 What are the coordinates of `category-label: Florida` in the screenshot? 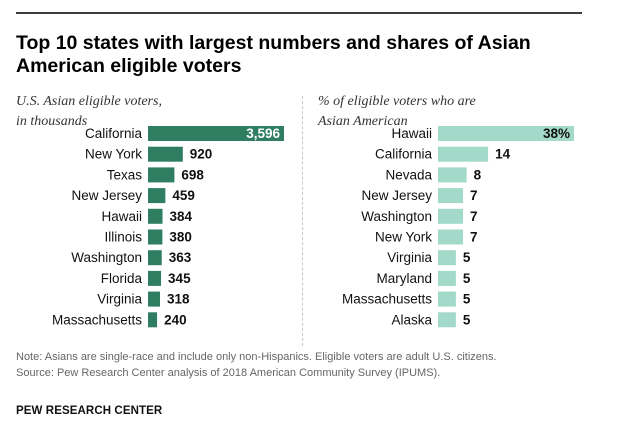 It's located at (122, 278).